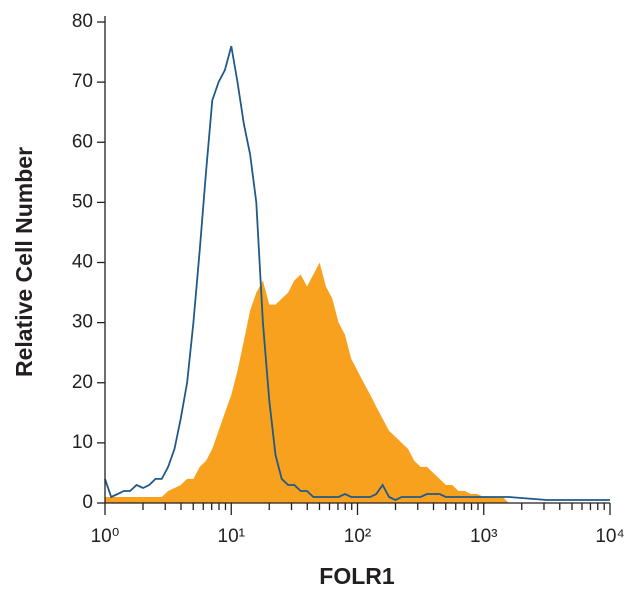  I want to click on y-tick-label: 20, so click(82, 382).